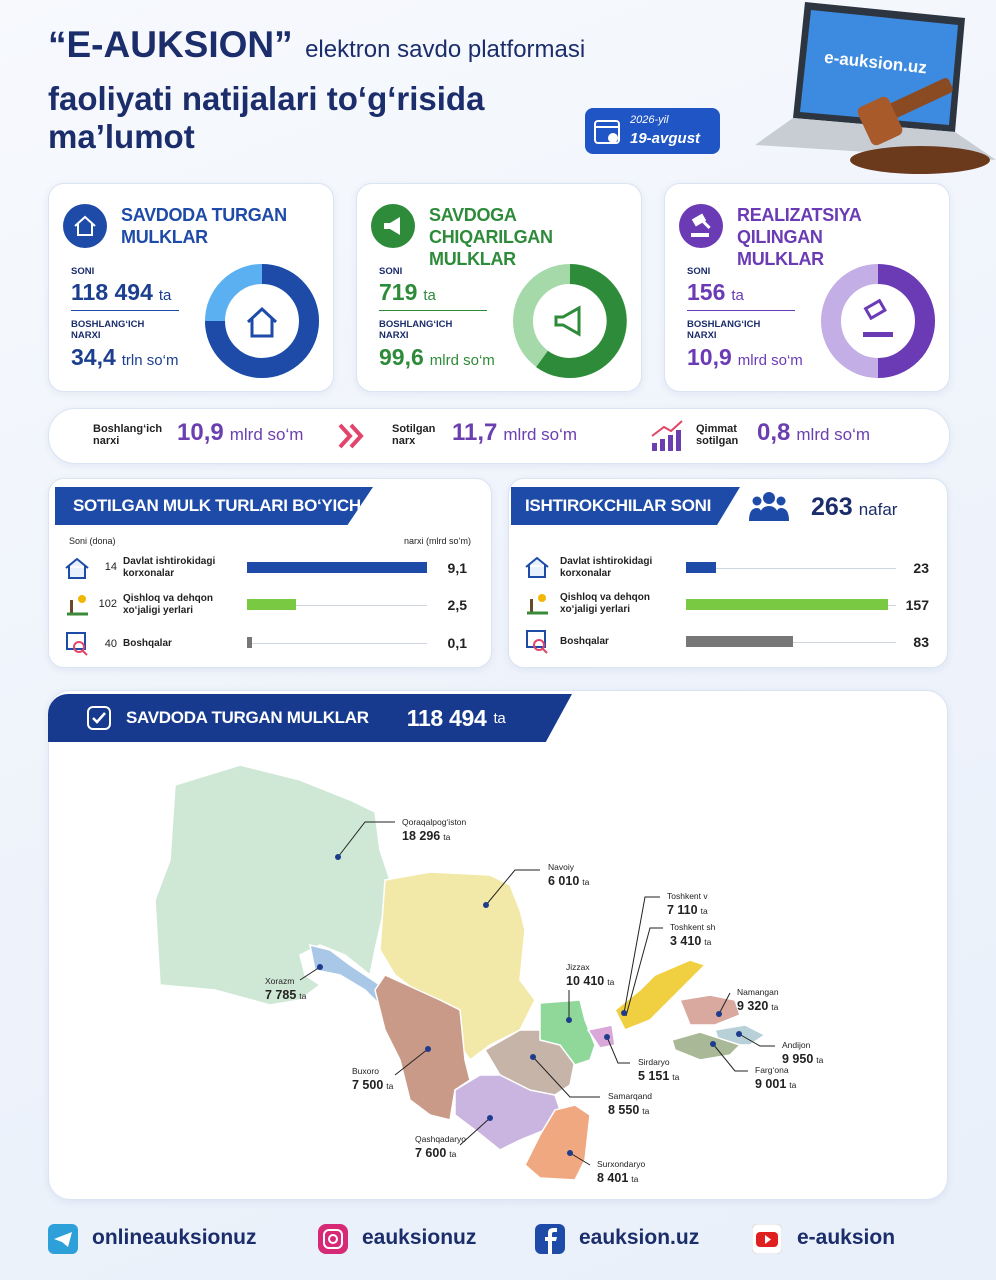 The image size is (996, 1280). I want to click on region-number: 7 500, so click(368, 1085).